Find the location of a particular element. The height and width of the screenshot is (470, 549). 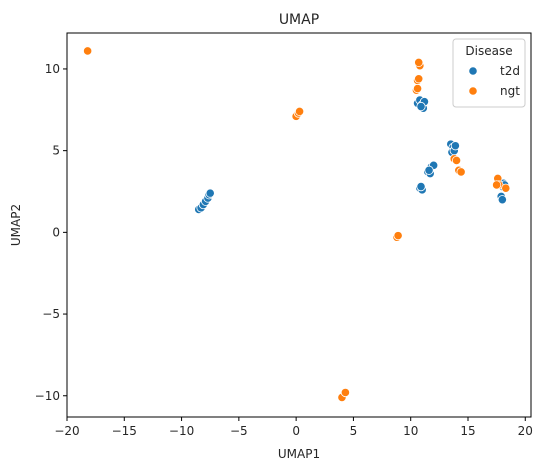

x-tick-label: −10 is located at coordinates (181, 431).